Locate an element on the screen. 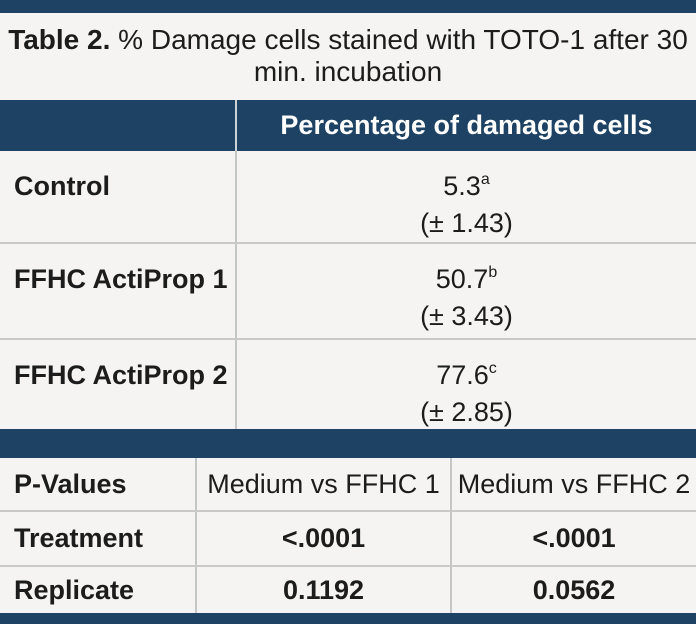 This screenshot has width=696, height=624. pvalue-ffhc1: 0.1192 is located at coordinates (322, 590).